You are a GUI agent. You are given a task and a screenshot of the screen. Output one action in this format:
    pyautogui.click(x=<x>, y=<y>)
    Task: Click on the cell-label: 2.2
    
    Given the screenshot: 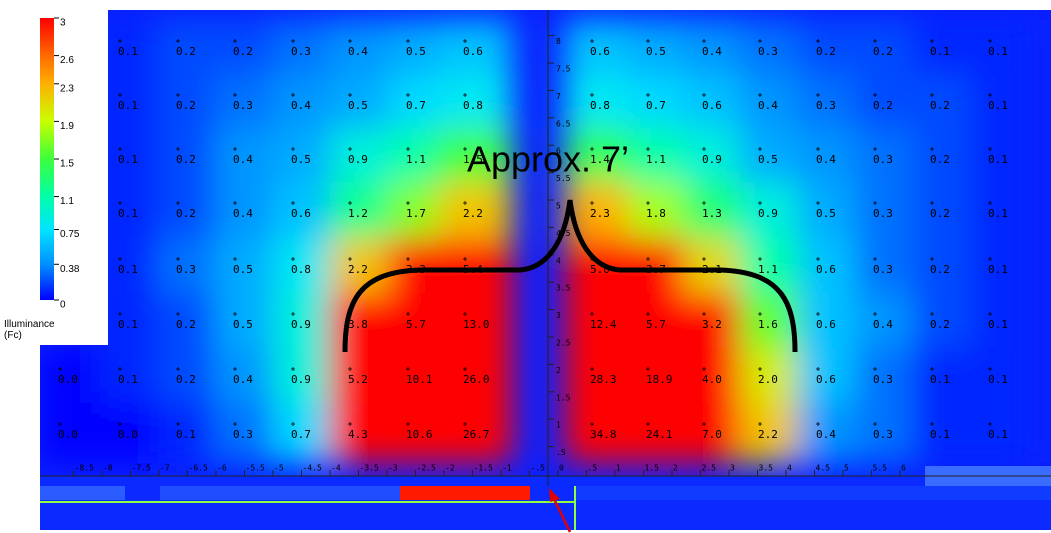 What is the action you would take?
    pyautogui.click(x=768, y=434)
    